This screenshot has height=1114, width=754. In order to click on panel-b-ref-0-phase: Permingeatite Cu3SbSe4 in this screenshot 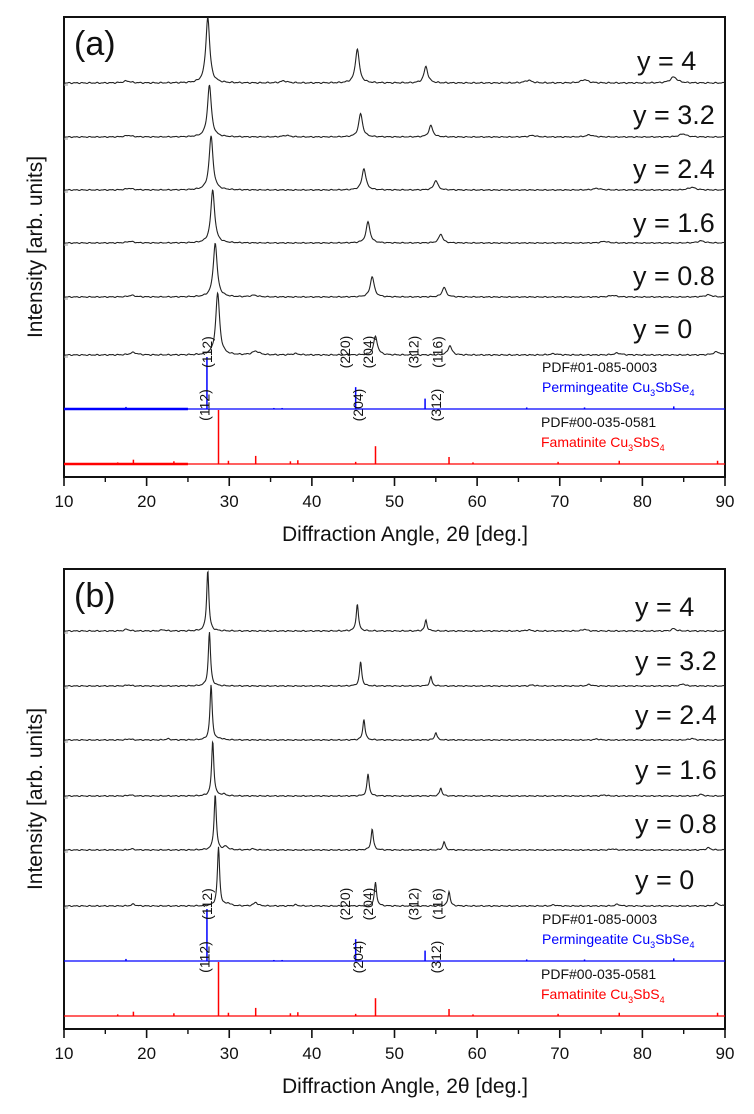, I will do `click(618, 940)`.